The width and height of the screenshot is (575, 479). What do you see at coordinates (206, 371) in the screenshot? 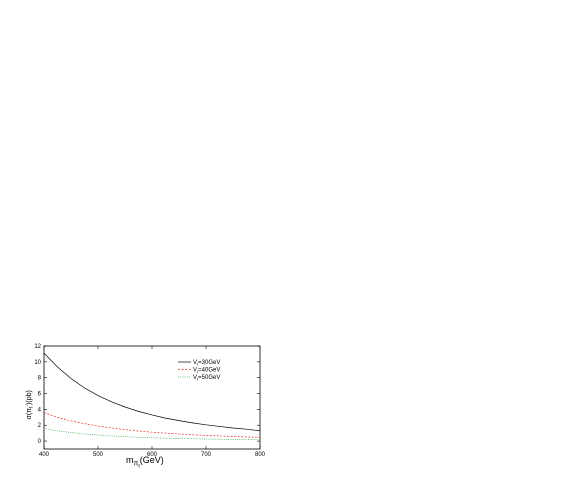
I see `legend-entry-40gev: Vt=40GeV` at bounding box center [206, 371].